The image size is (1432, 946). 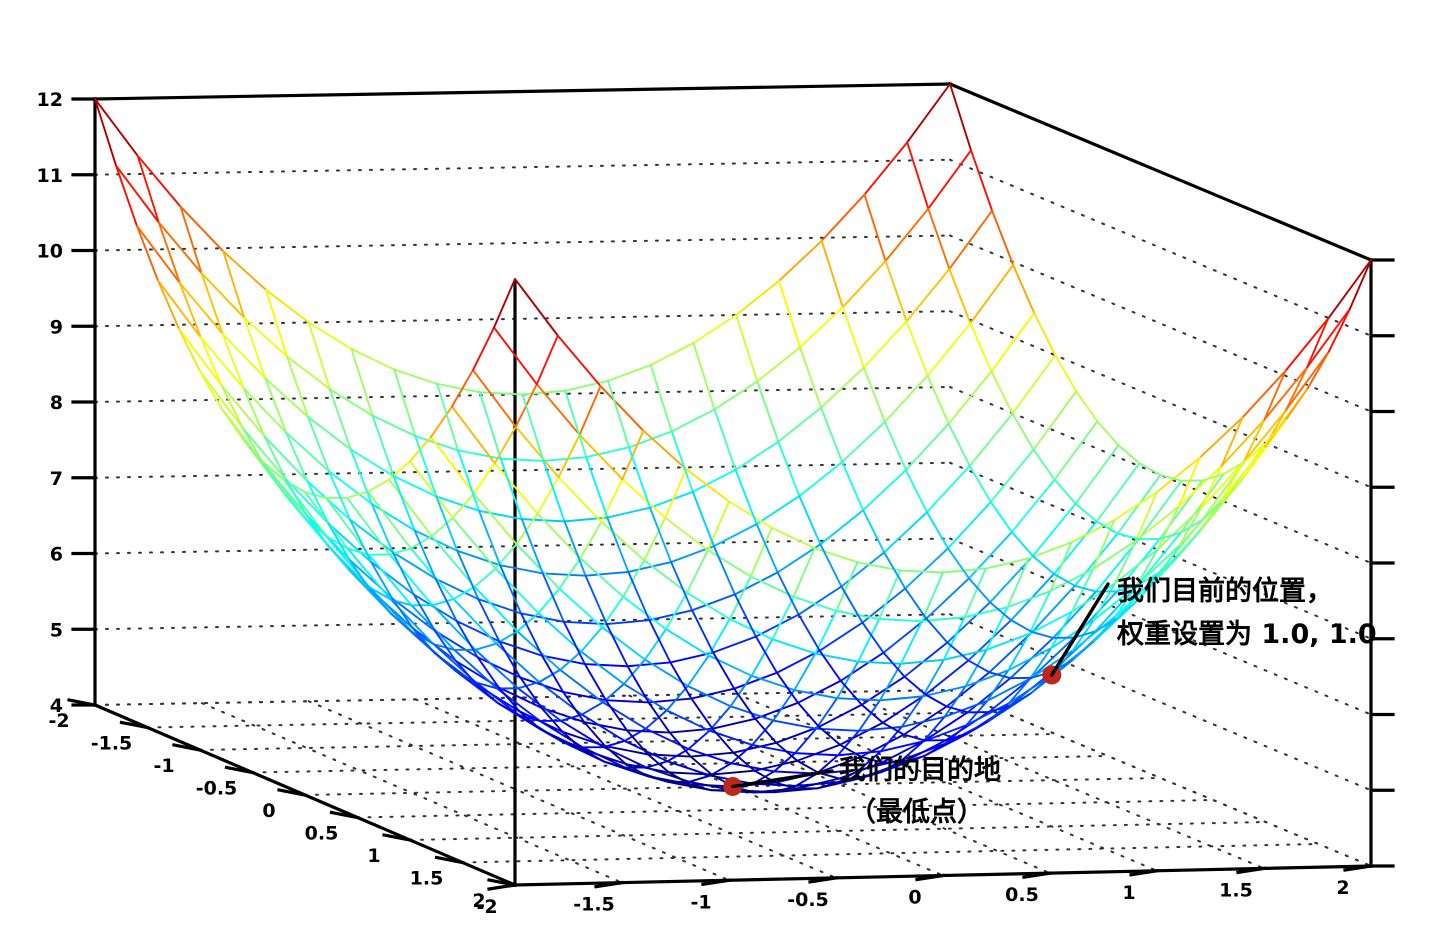 What do you see at coordinates (50, 252) in the screenshot?
I see `z-tick-label-10: 10` at bounding box center [50, 252].